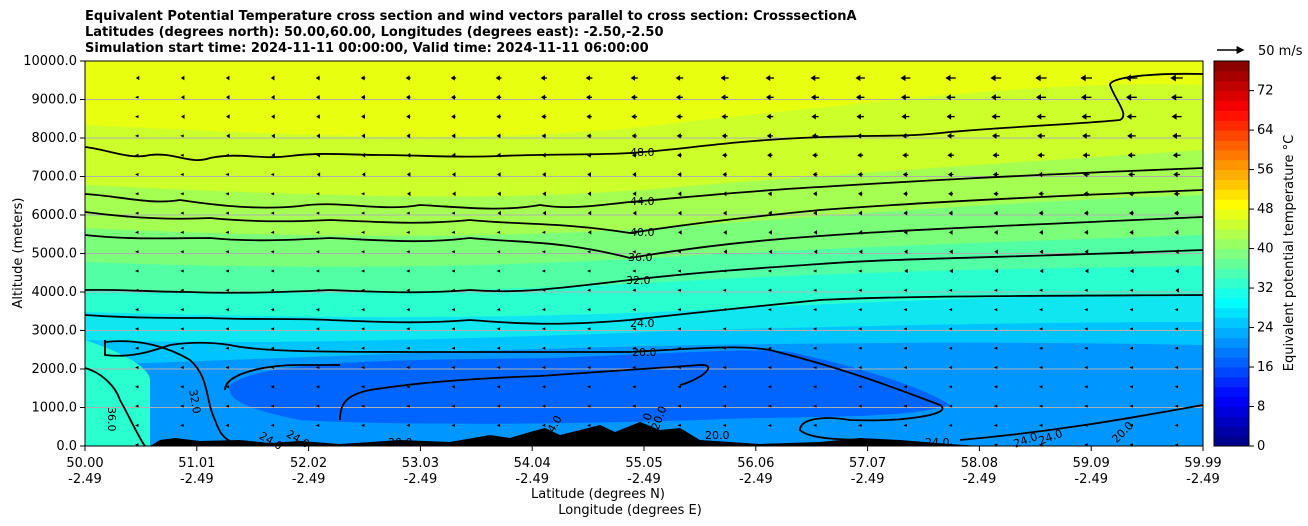 The width and height of the screenshot is (1308, 526). Describe the element at coordinates (1265, 367) in the screenshot. I see `colorbar-tick-label: 16` at that location.